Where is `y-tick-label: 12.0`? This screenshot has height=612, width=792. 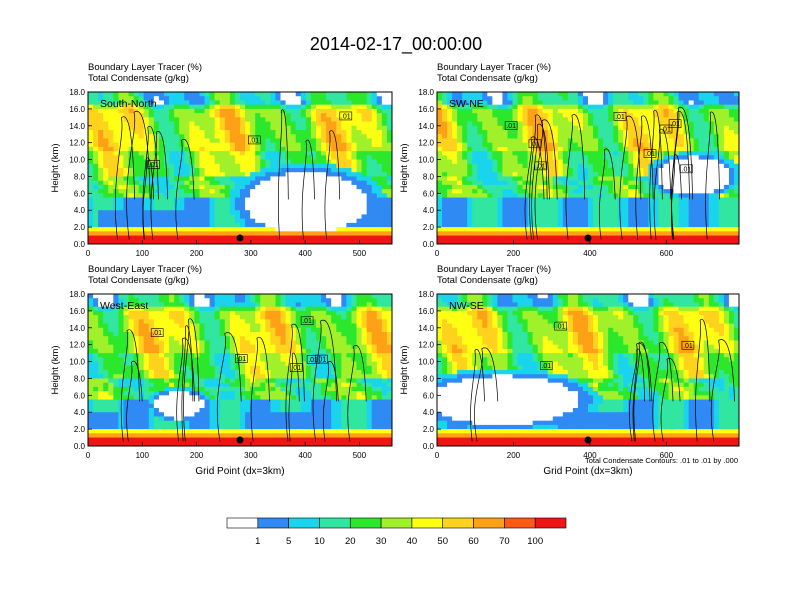
y-tick-label: 12.0 is located at coordinates (426, 143).